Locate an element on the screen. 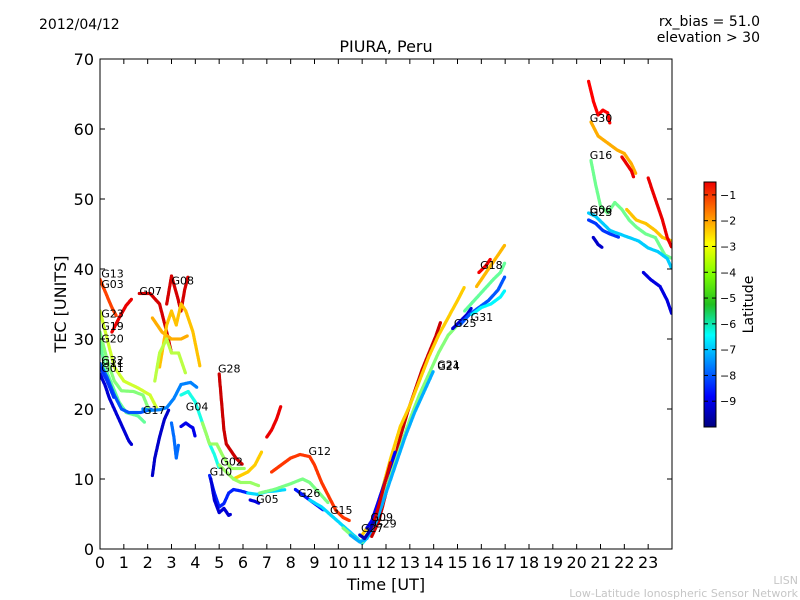  x-tick-label: 13 is located at coordinates (410, 562).